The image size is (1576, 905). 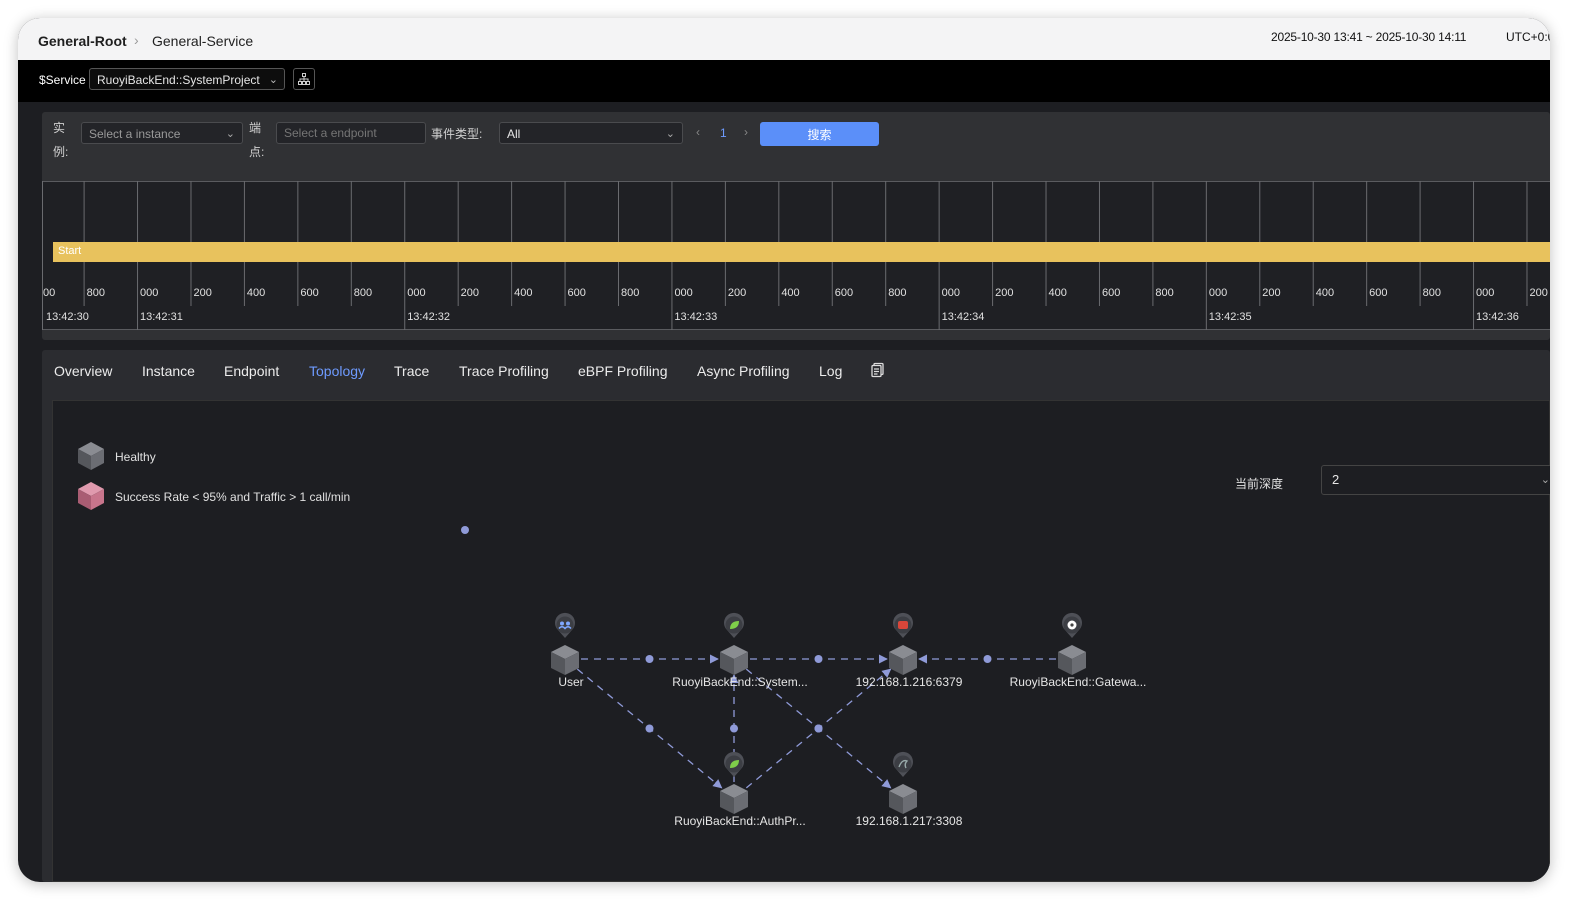 I want to click on healthy-legend-label: Healthy, so click(x=135, y=457).